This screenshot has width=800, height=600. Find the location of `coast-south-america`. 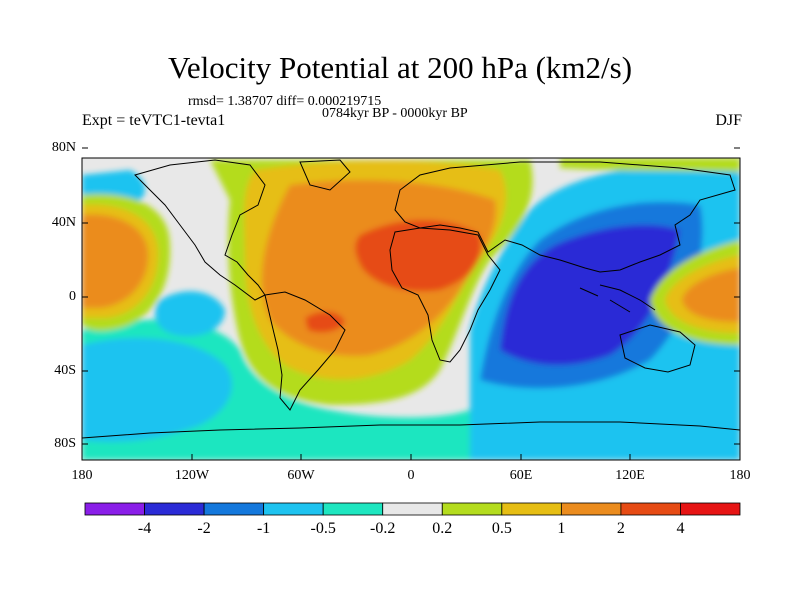

coast-south-america is located at coordinates (305, 351).